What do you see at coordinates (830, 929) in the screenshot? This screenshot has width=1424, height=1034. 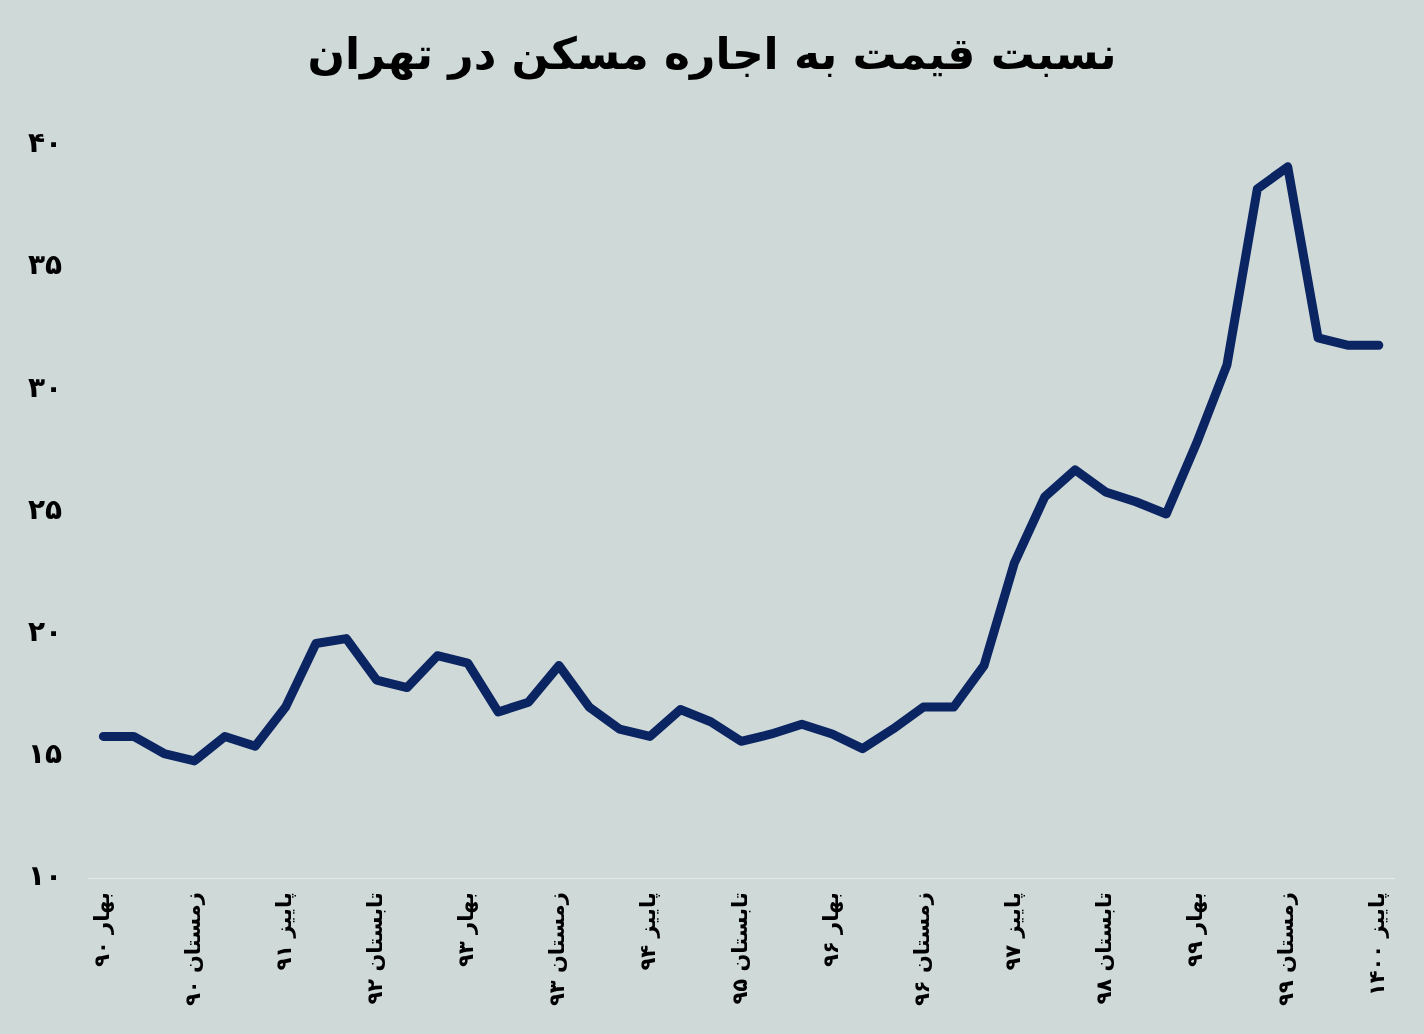 I see `x-tick-label: بهار ۹۶` at bounding box center [830, 929].